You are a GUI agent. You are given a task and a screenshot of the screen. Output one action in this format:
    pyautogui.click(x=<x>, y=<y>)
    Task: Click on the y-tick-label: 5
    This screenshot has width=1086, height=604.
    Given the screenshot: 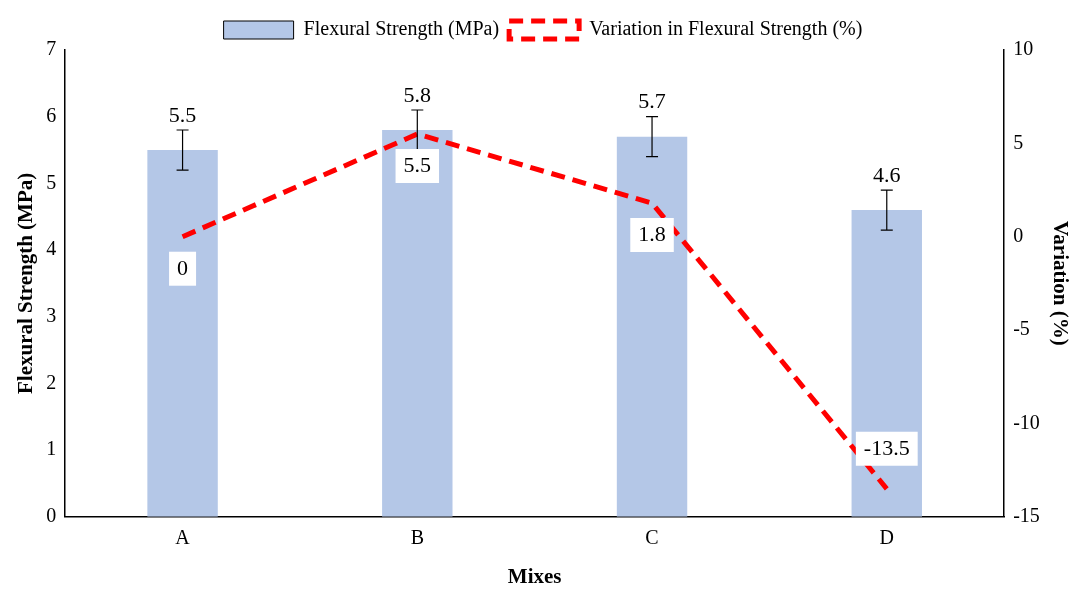 What is the action you would take?
    pyautogui.click(x=51, y=181)
    